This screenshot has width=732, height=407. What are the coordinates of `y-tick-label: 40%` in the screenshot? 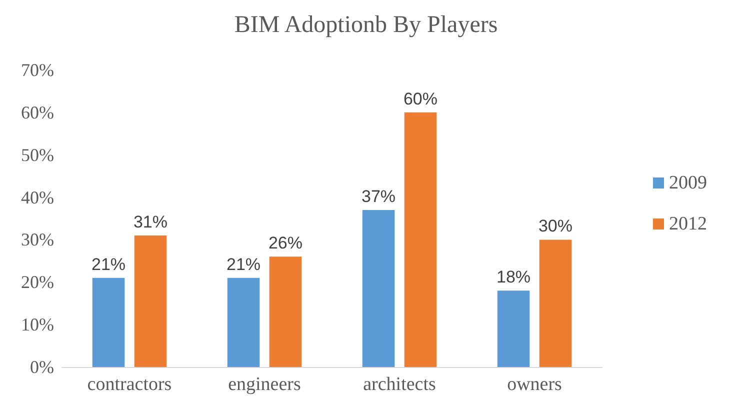 It's located at (37, 197).